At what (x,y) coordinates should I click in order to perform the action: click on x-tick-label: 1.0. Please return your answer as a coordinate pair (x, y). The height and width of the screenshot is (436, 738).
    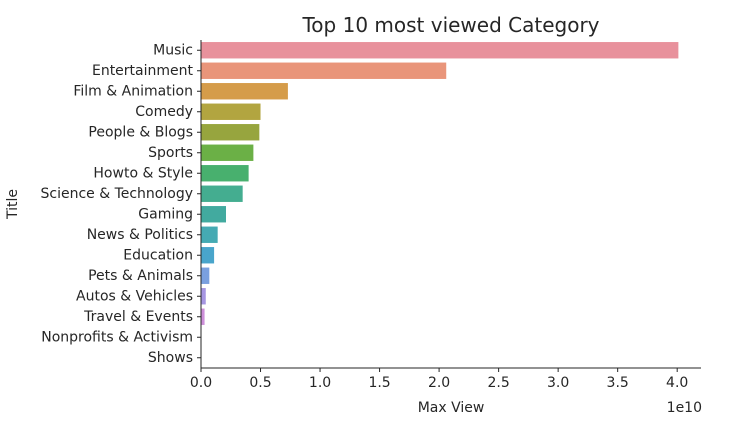
    Looking at the image, I should click on (320, 383).